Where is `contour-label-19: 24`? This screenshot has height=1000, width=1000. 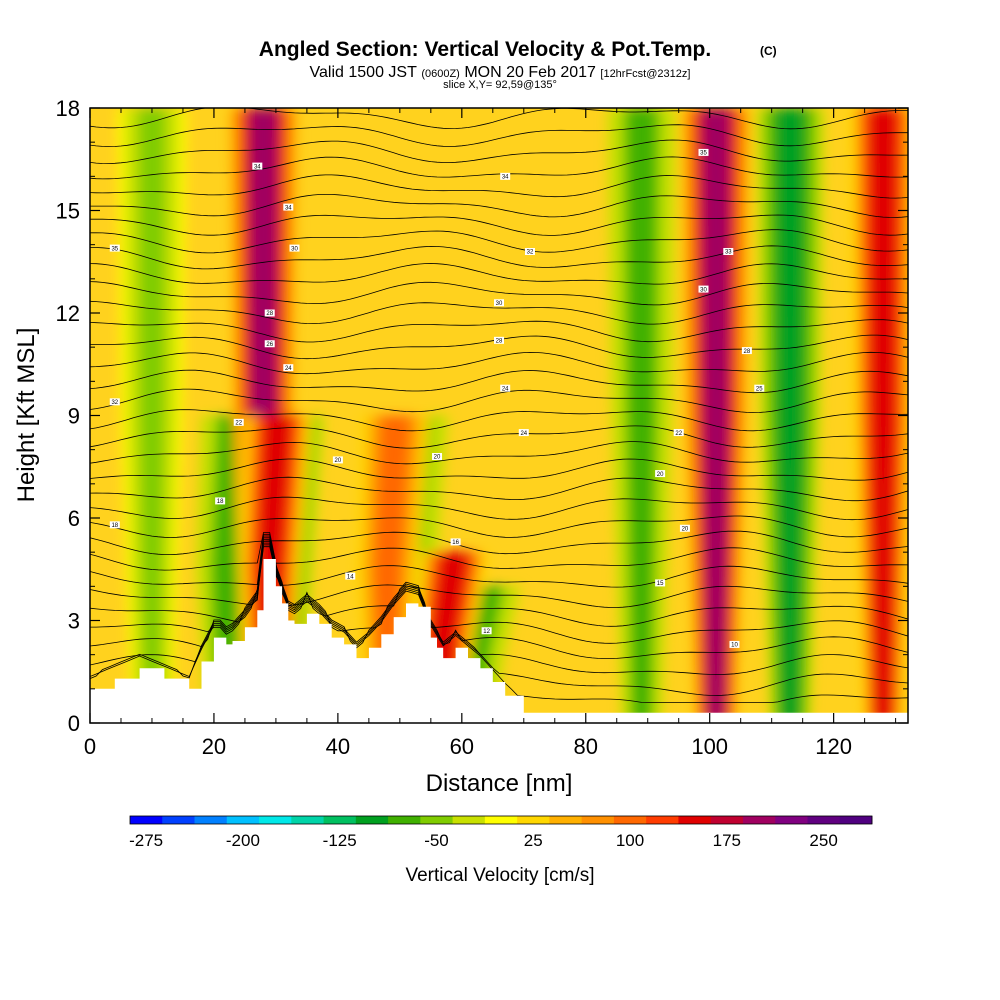 contour-label-19: 24 is located at coordinates (505, 388).